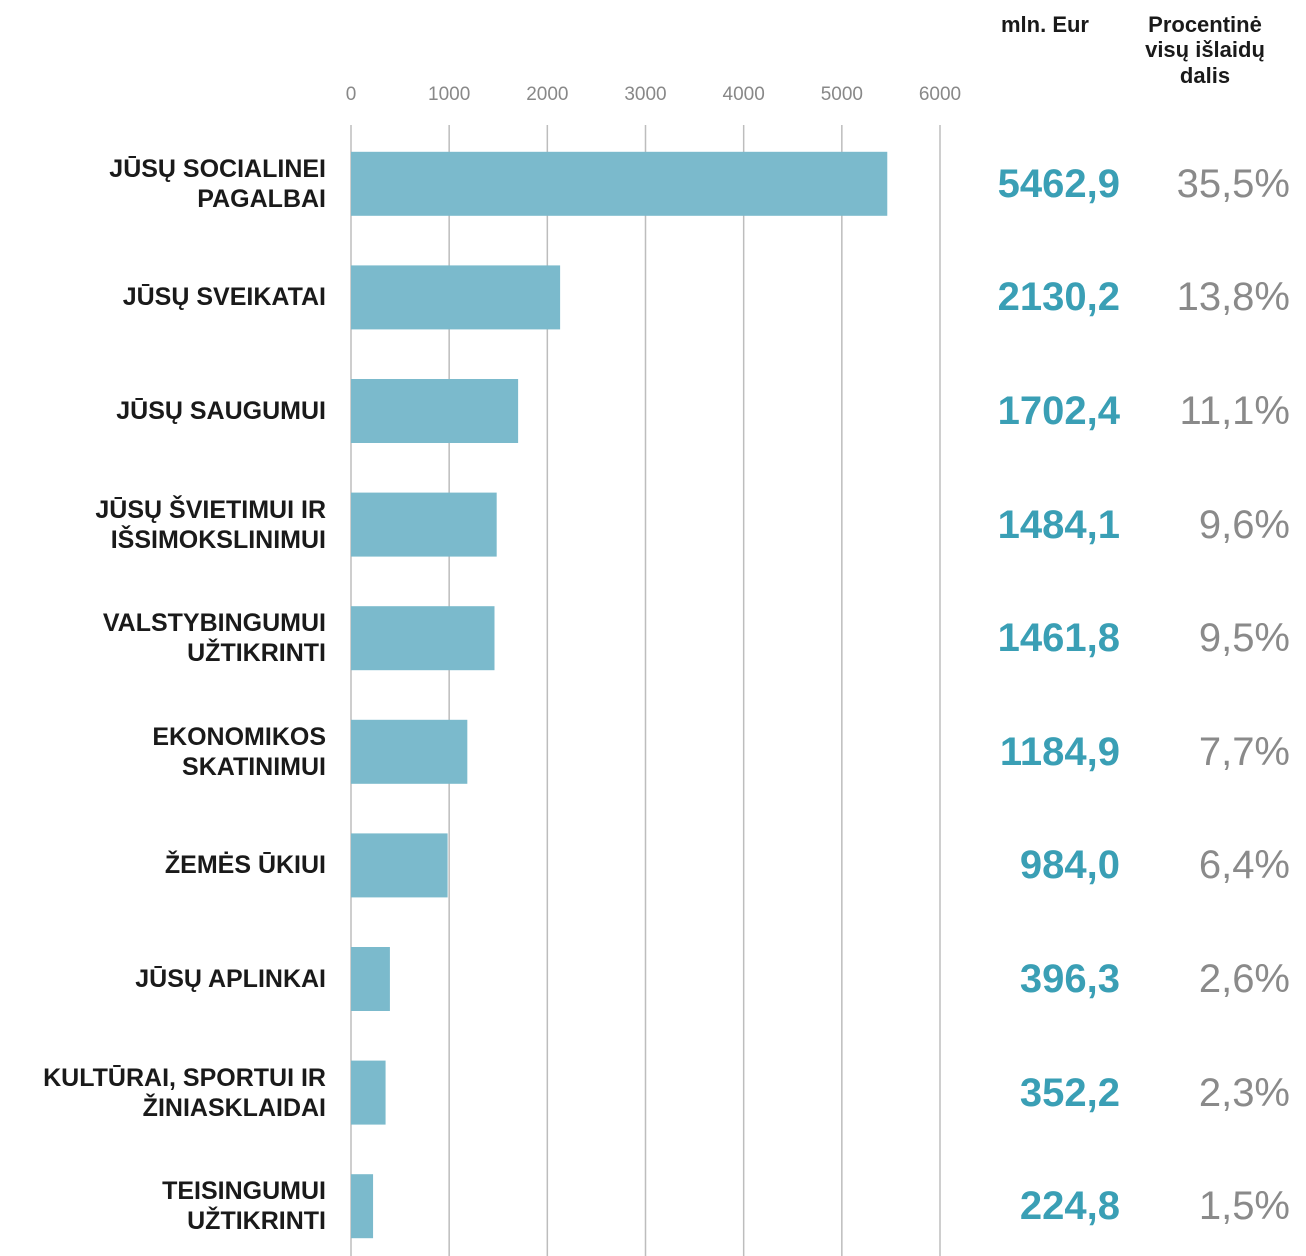 This screenshot has width=1306, height=1256. What do you see at coordinates (1058, 638) in the screenshot?
I see `value-label: 1461,8` at bounding box center [1058, 638].